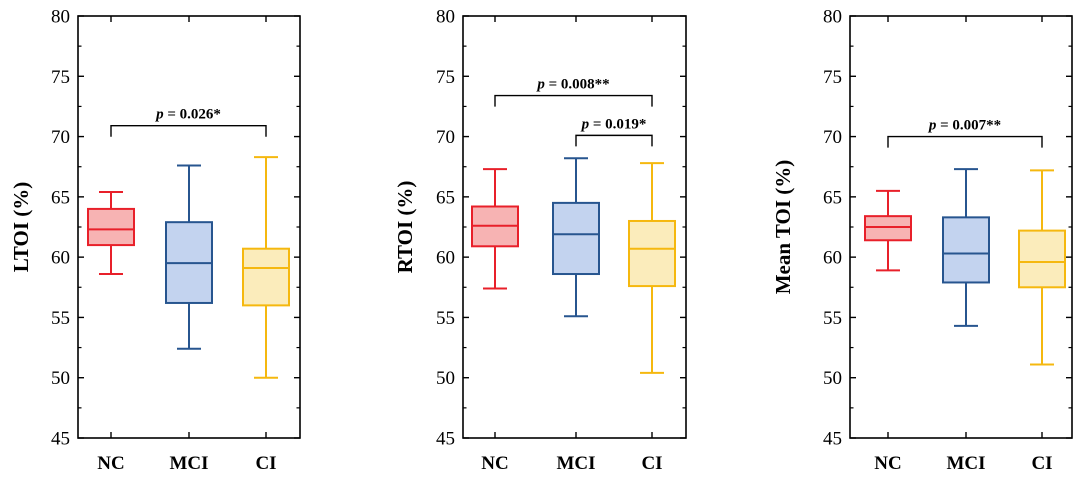 The height and width of the screenshot is (484, 1084). Describe the element at coordinates (405, 227) in the screenshot. I see `y-axis-label: RTOI (%)` at that location.